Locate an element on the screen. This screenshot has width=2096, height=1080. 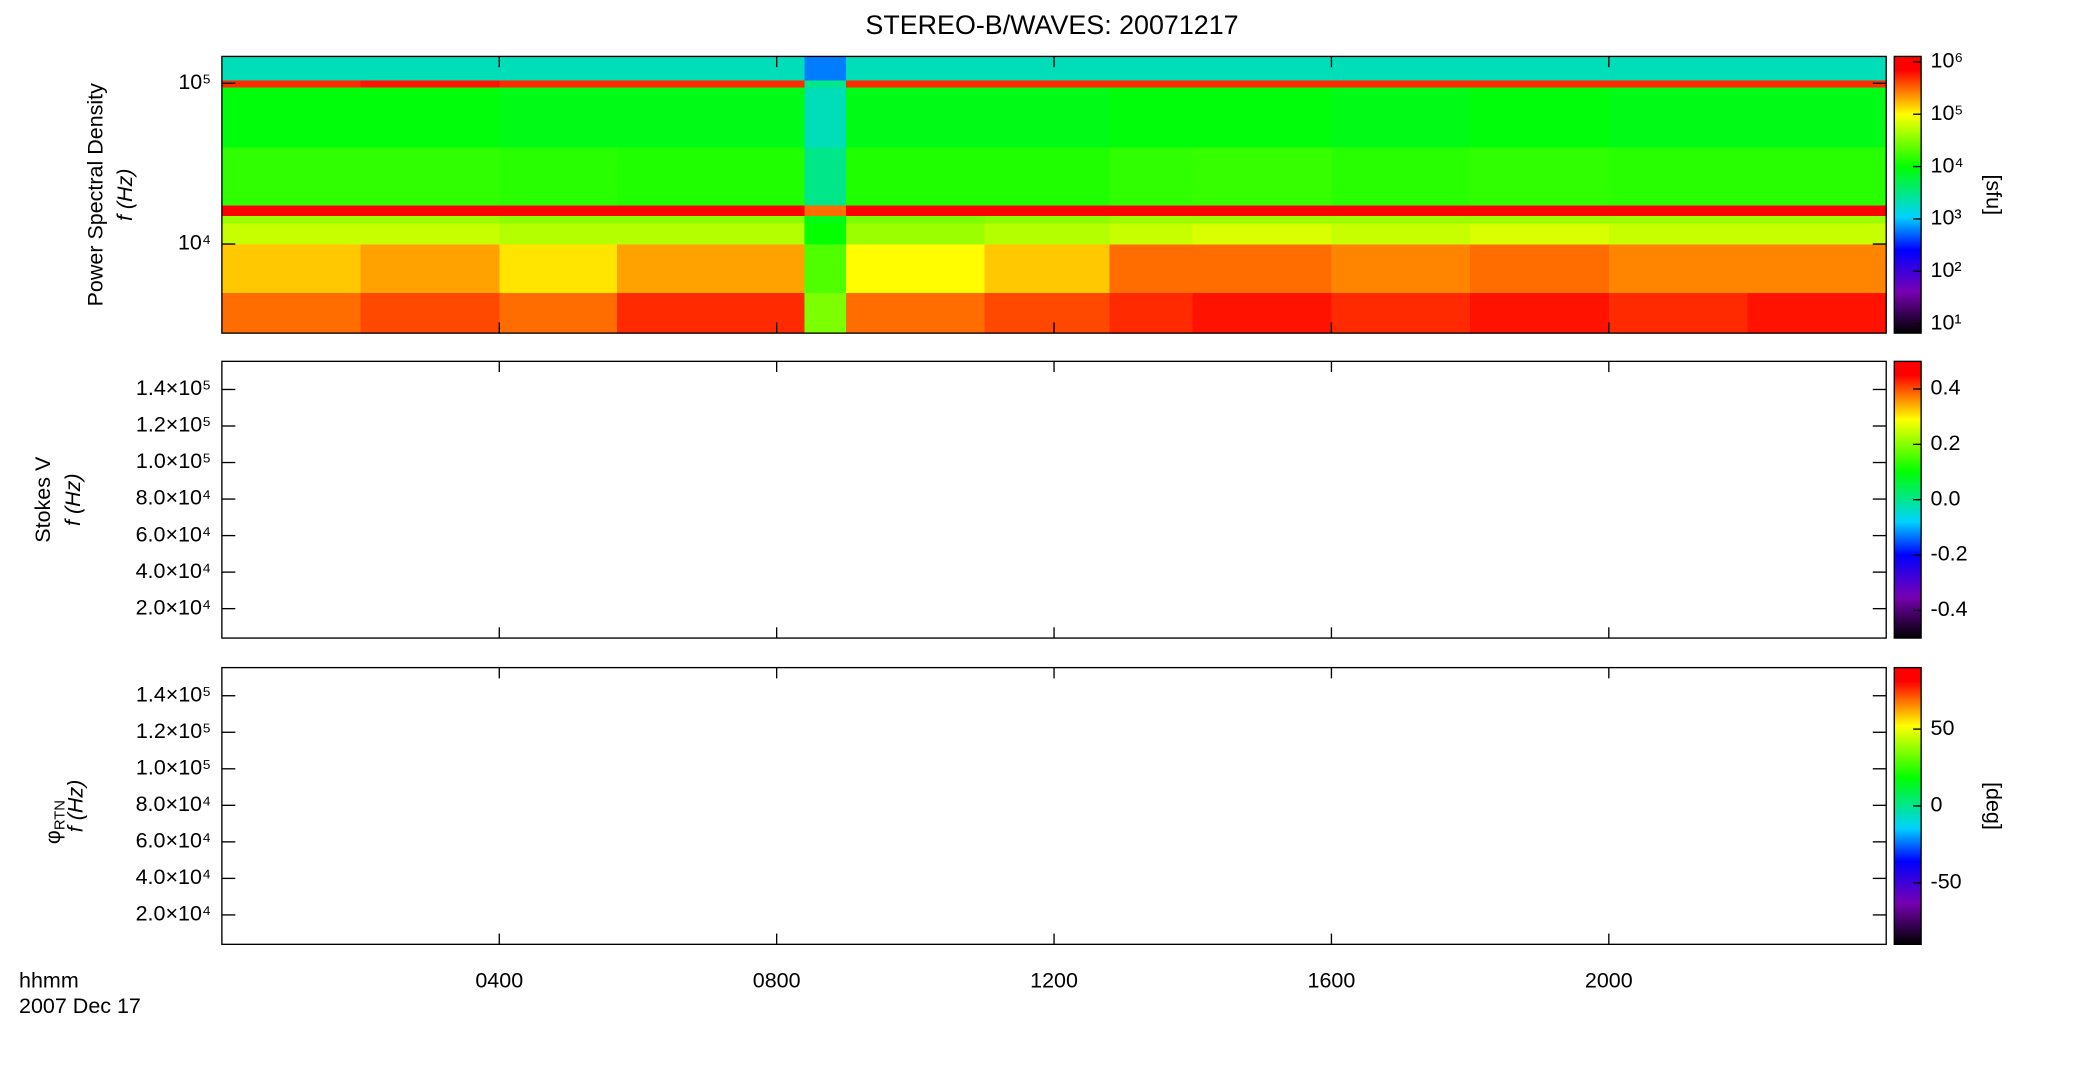
colorbar-tick-label: 10³ is located at coordinates (1946, 218).